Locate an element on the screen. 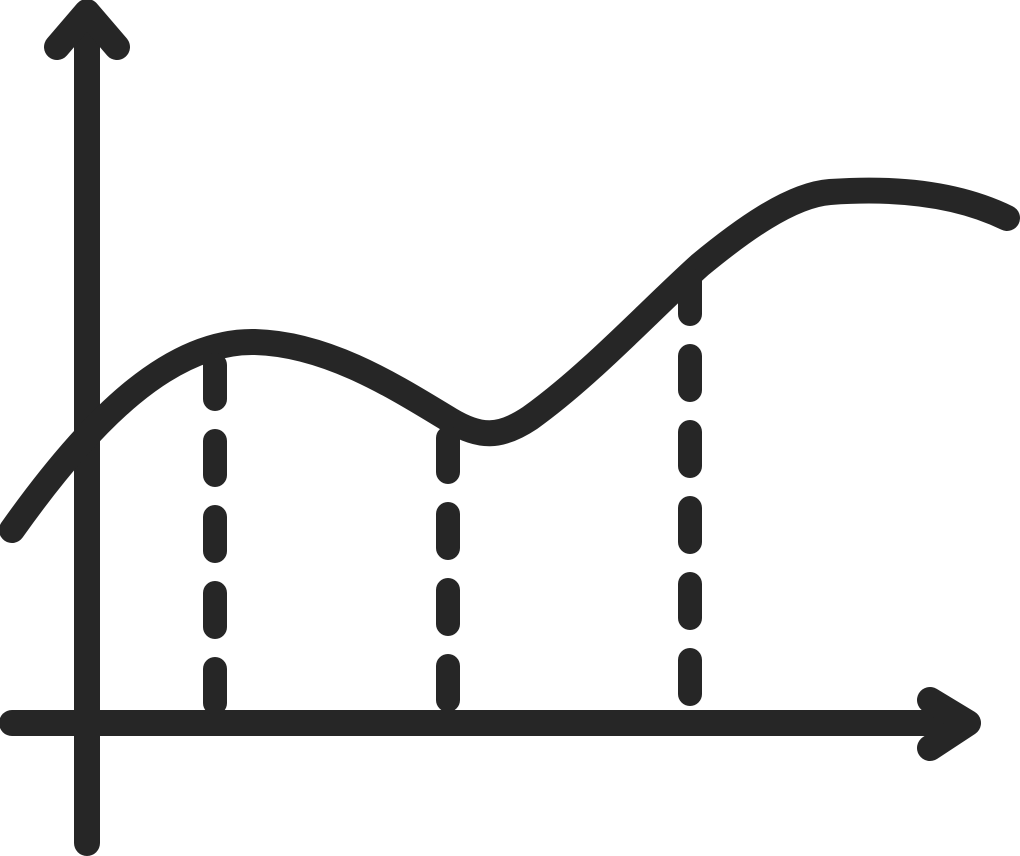 The width and height of the screenshot is (1020, 856). y-axis-arrowhead is located at coordinates (87, 30).